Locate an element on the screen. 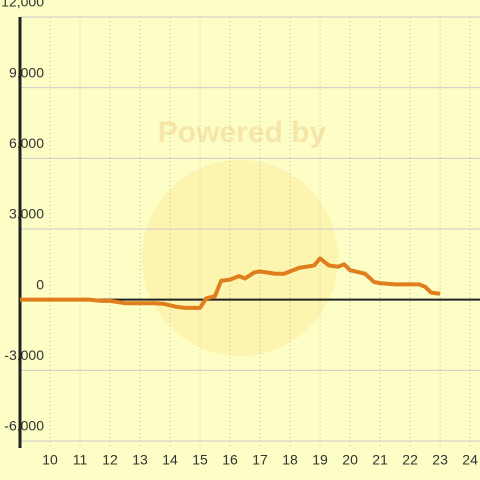  x-tick-label: 19 is located at coordinates (320, 460).